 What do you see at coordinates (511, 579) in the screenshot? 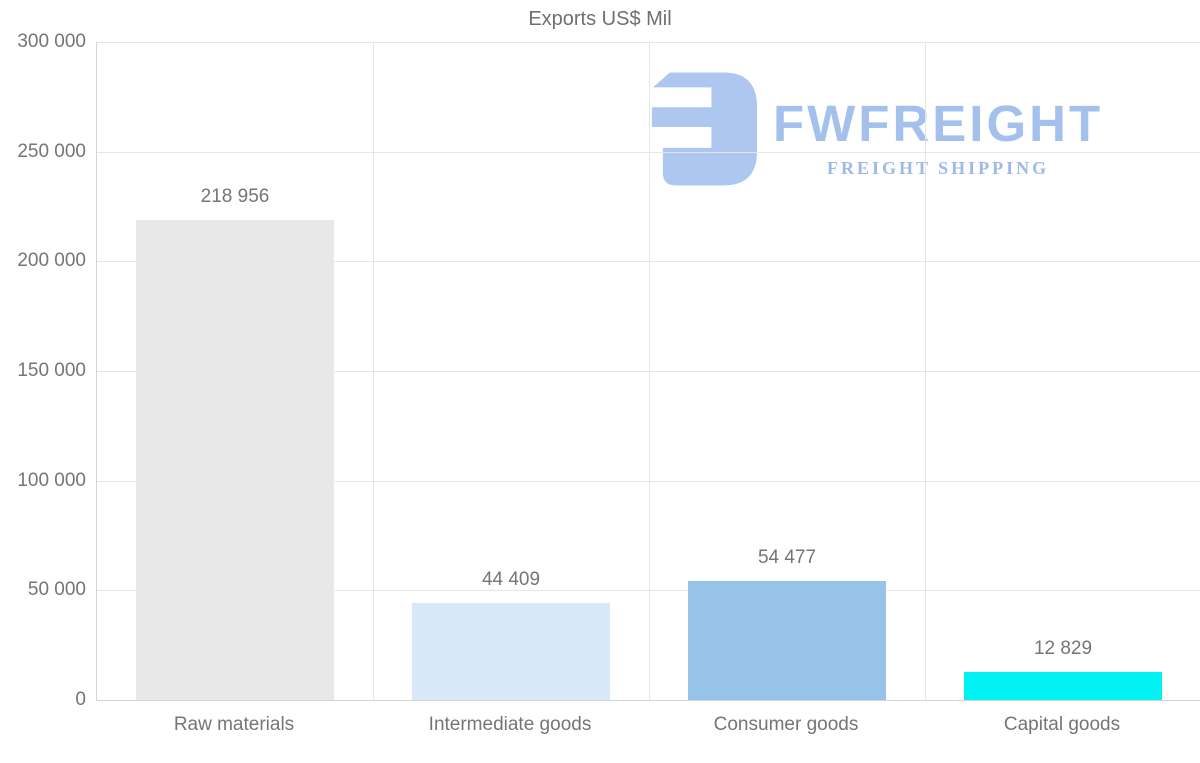
I see `value-label-intermediate-goods: 44 409` at bounding box center [511, 579].